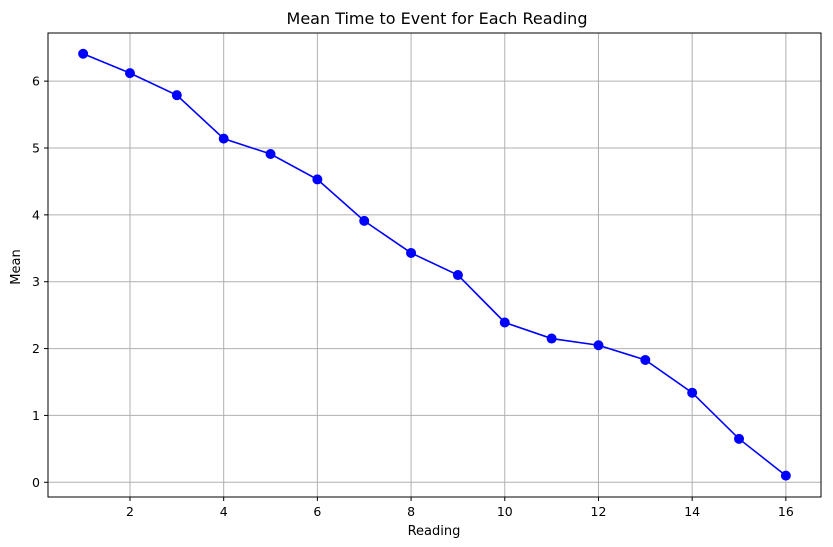  Describe the element at coordinates (437, 18) in the screenshot. I see `chart-title: Mean Time to Event for Each Reading` at that location.